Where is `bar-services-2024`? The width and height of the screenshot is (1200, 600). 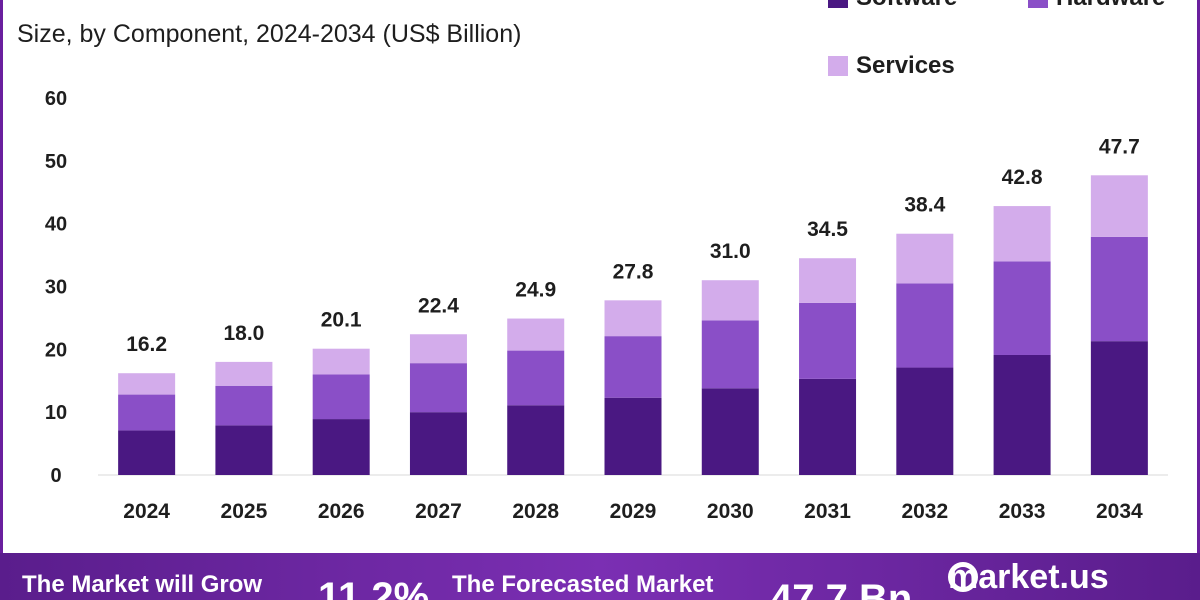 bar-services-2024 is located at coordinates (147, 384).